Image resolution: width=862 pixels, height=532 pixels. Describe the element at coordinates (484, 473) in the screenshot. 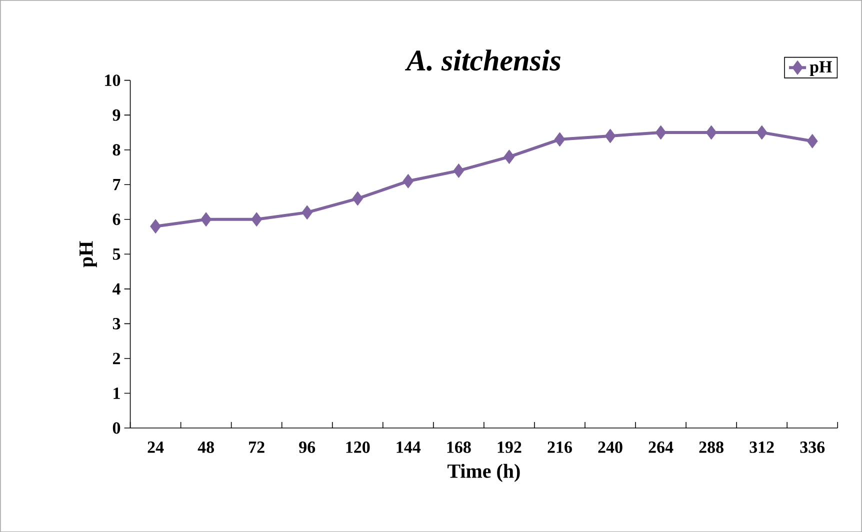

I see `x-axis-title: Time (h)` at that location.